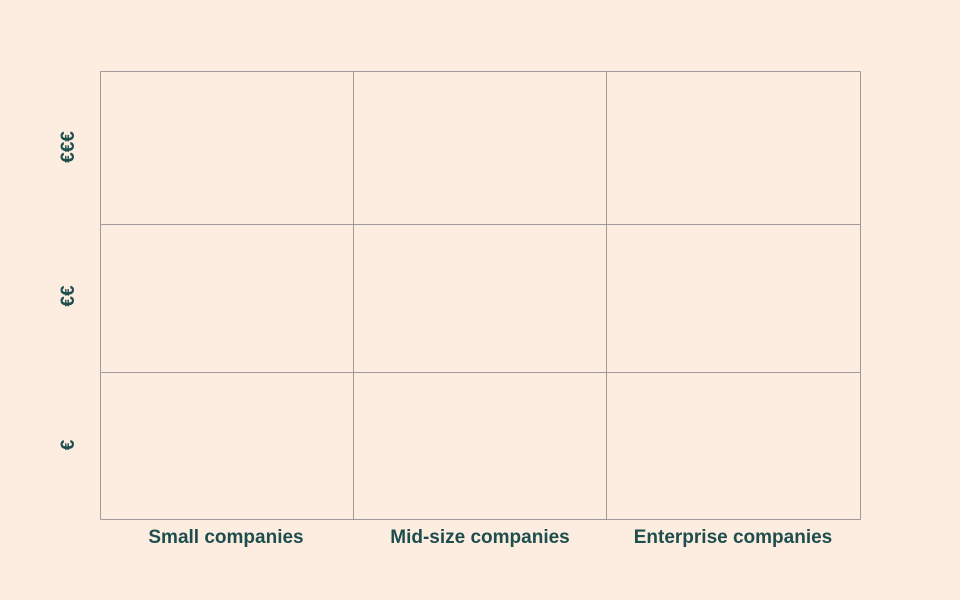  Describe the element at coordinates (68, 444) in the screenshot. I see `row-label: €` at that location.